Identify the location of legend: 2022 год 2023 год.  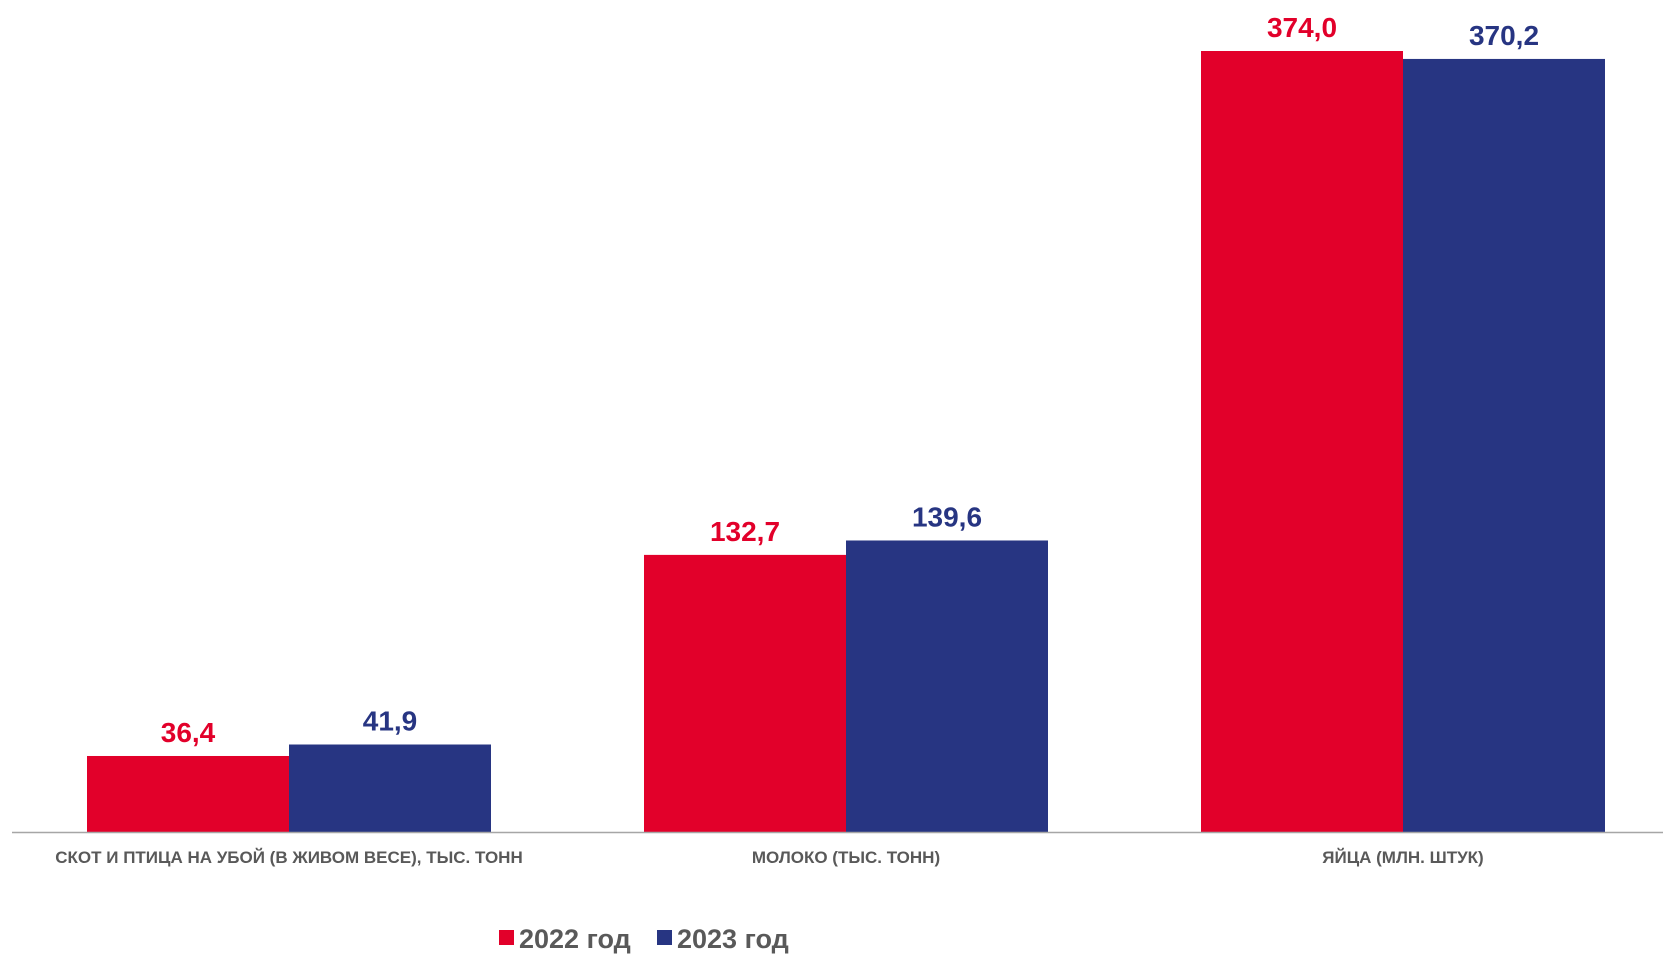
(644, 939).